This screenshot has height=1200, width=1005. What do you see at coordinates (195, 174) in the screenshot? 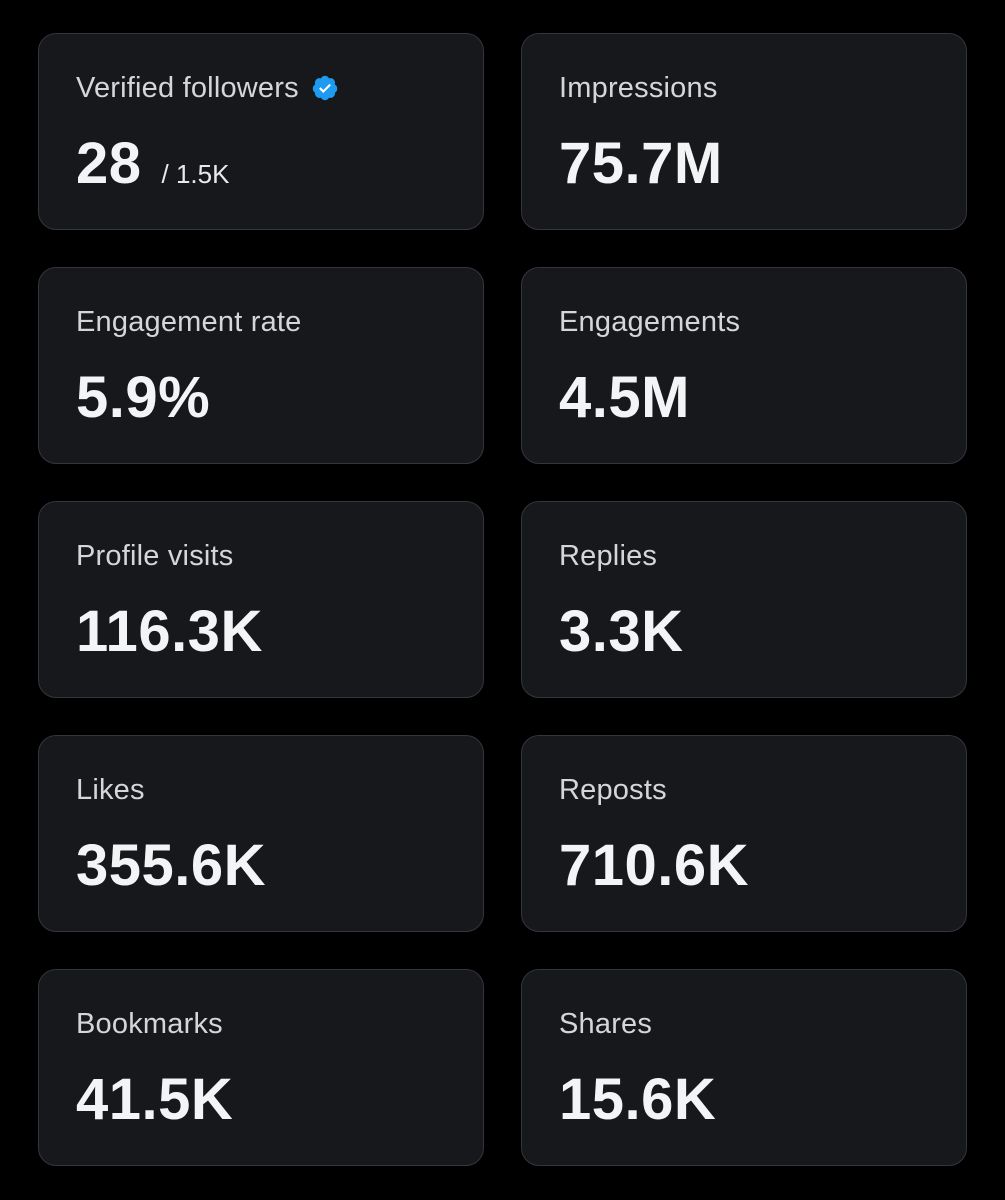
I see `card-subvalue: / 1.5K` at bounding box center [195, 174].